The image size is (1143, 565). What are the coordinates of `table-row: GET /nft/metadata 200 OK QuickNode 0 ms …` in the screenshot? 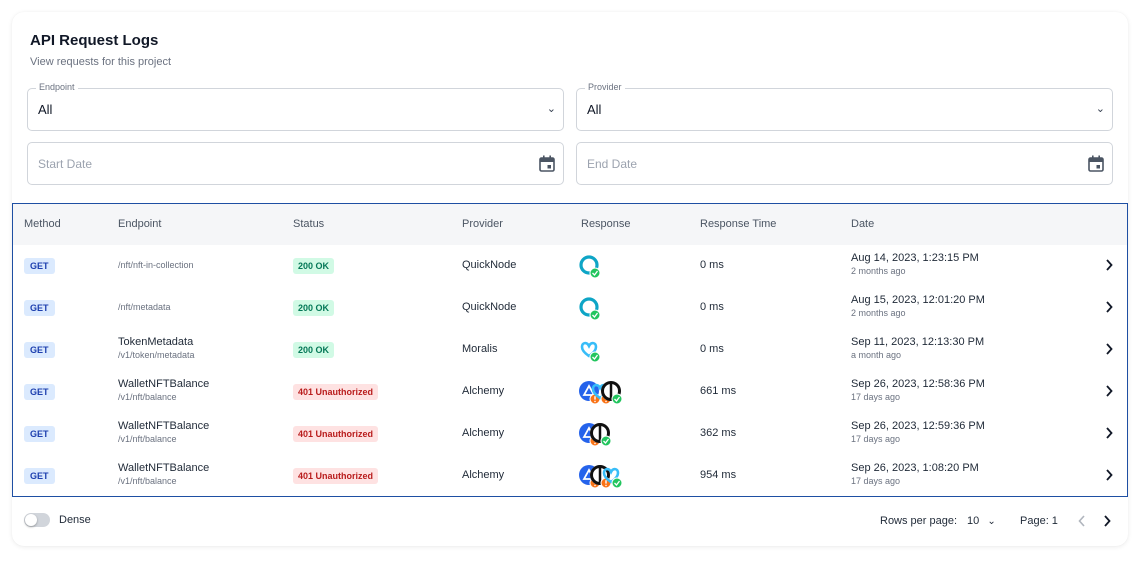 It's located at (570, 308).